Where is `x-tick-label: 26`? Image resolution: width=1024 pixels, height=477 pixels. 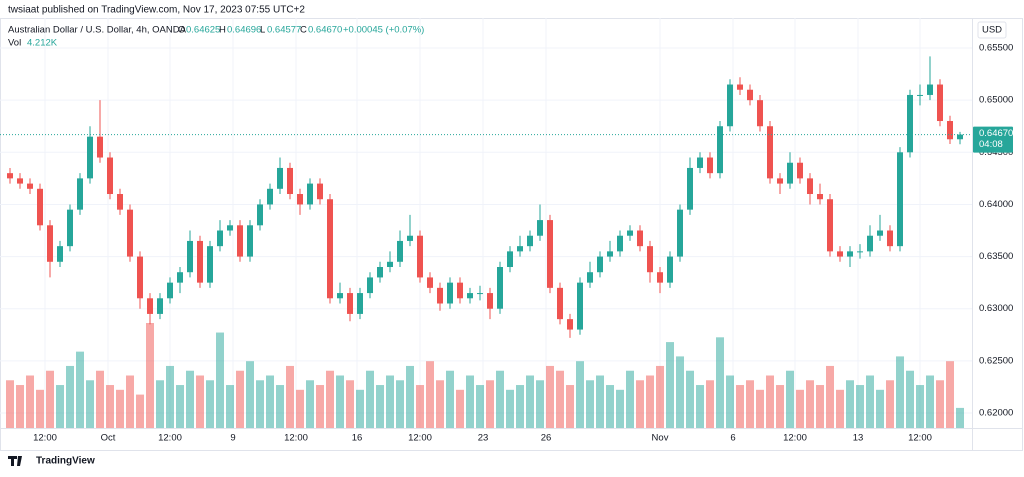 x-tick-label: 26 is located at coordinates (546, 438).